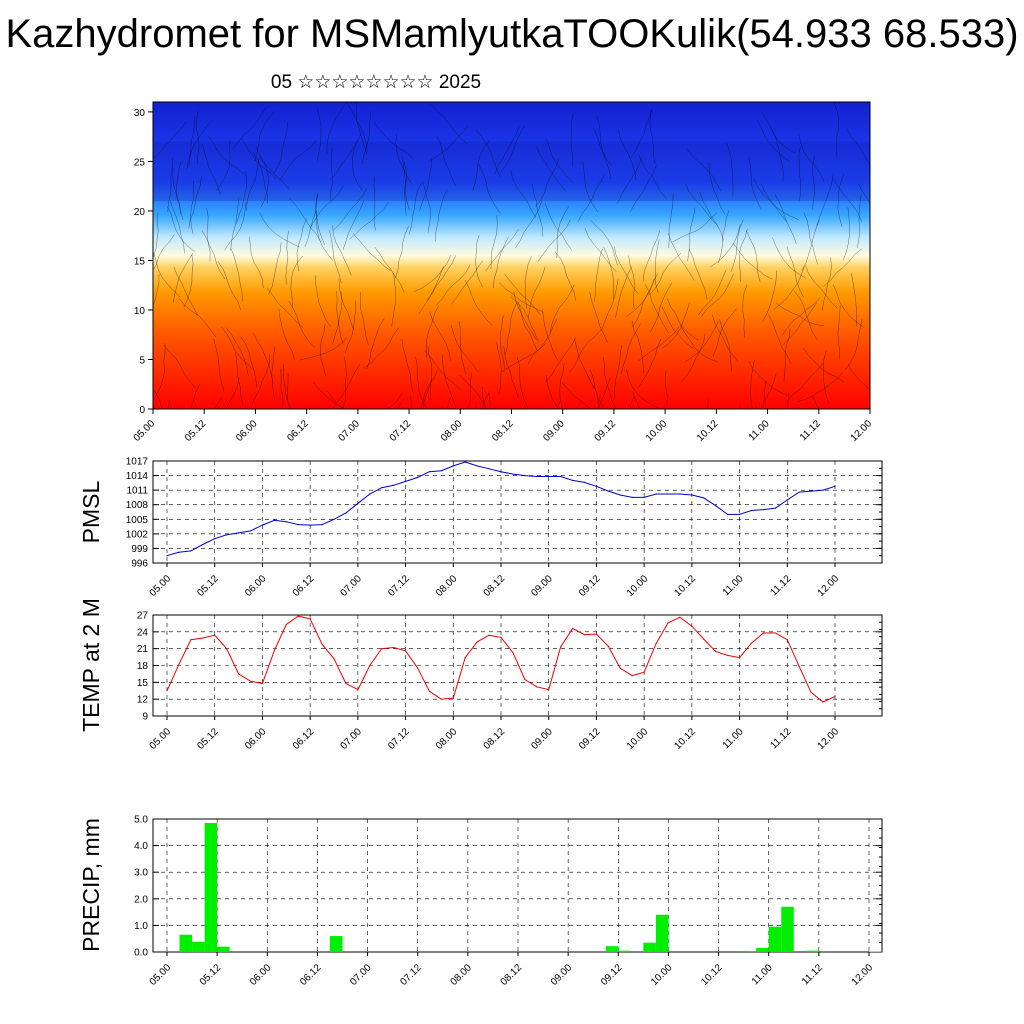 This screenshot has height=1024, width=1024. Describe the element at coordinates (662, 975) in the screenshot. I see `precipitation-xtick-label: 10.00` at that location.